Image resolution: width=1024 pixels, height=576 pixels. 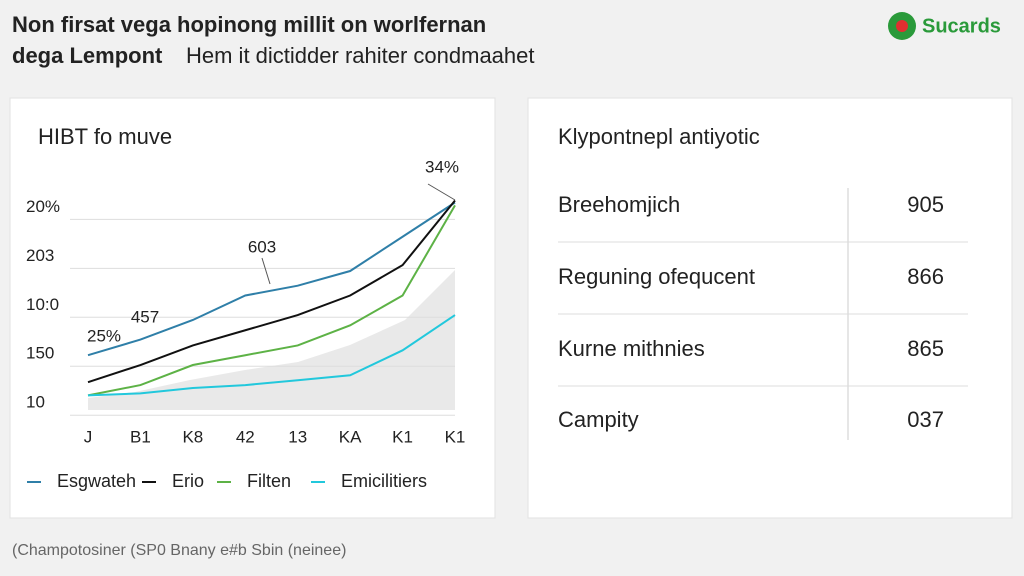 I want to click on chart-title: HIBT fo muve, so click(x=105, y=136).